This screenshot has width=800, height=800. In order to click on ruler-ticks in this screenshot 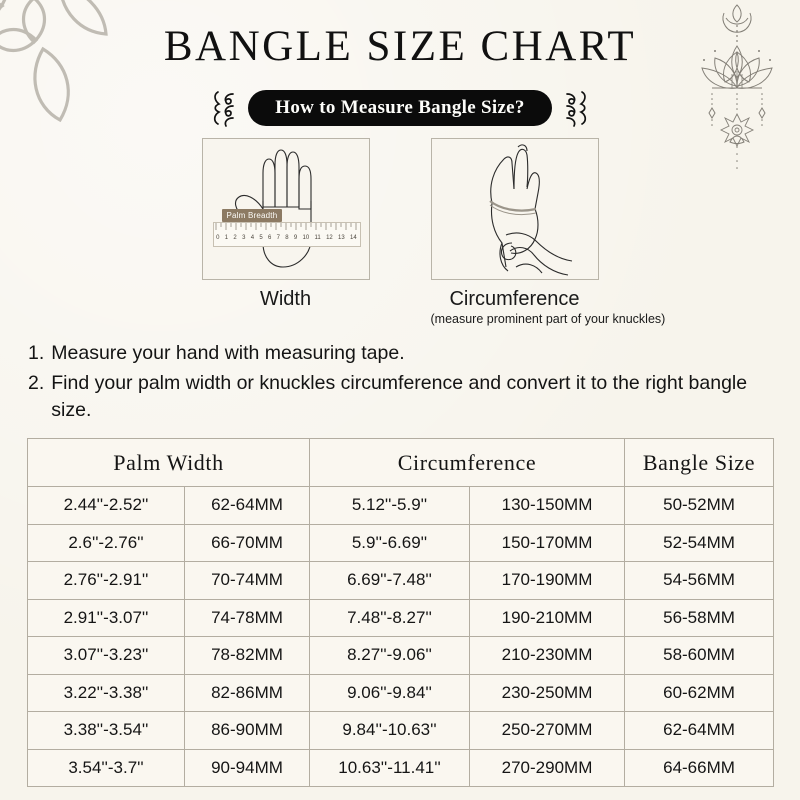, I will do `click(285, 226)`.